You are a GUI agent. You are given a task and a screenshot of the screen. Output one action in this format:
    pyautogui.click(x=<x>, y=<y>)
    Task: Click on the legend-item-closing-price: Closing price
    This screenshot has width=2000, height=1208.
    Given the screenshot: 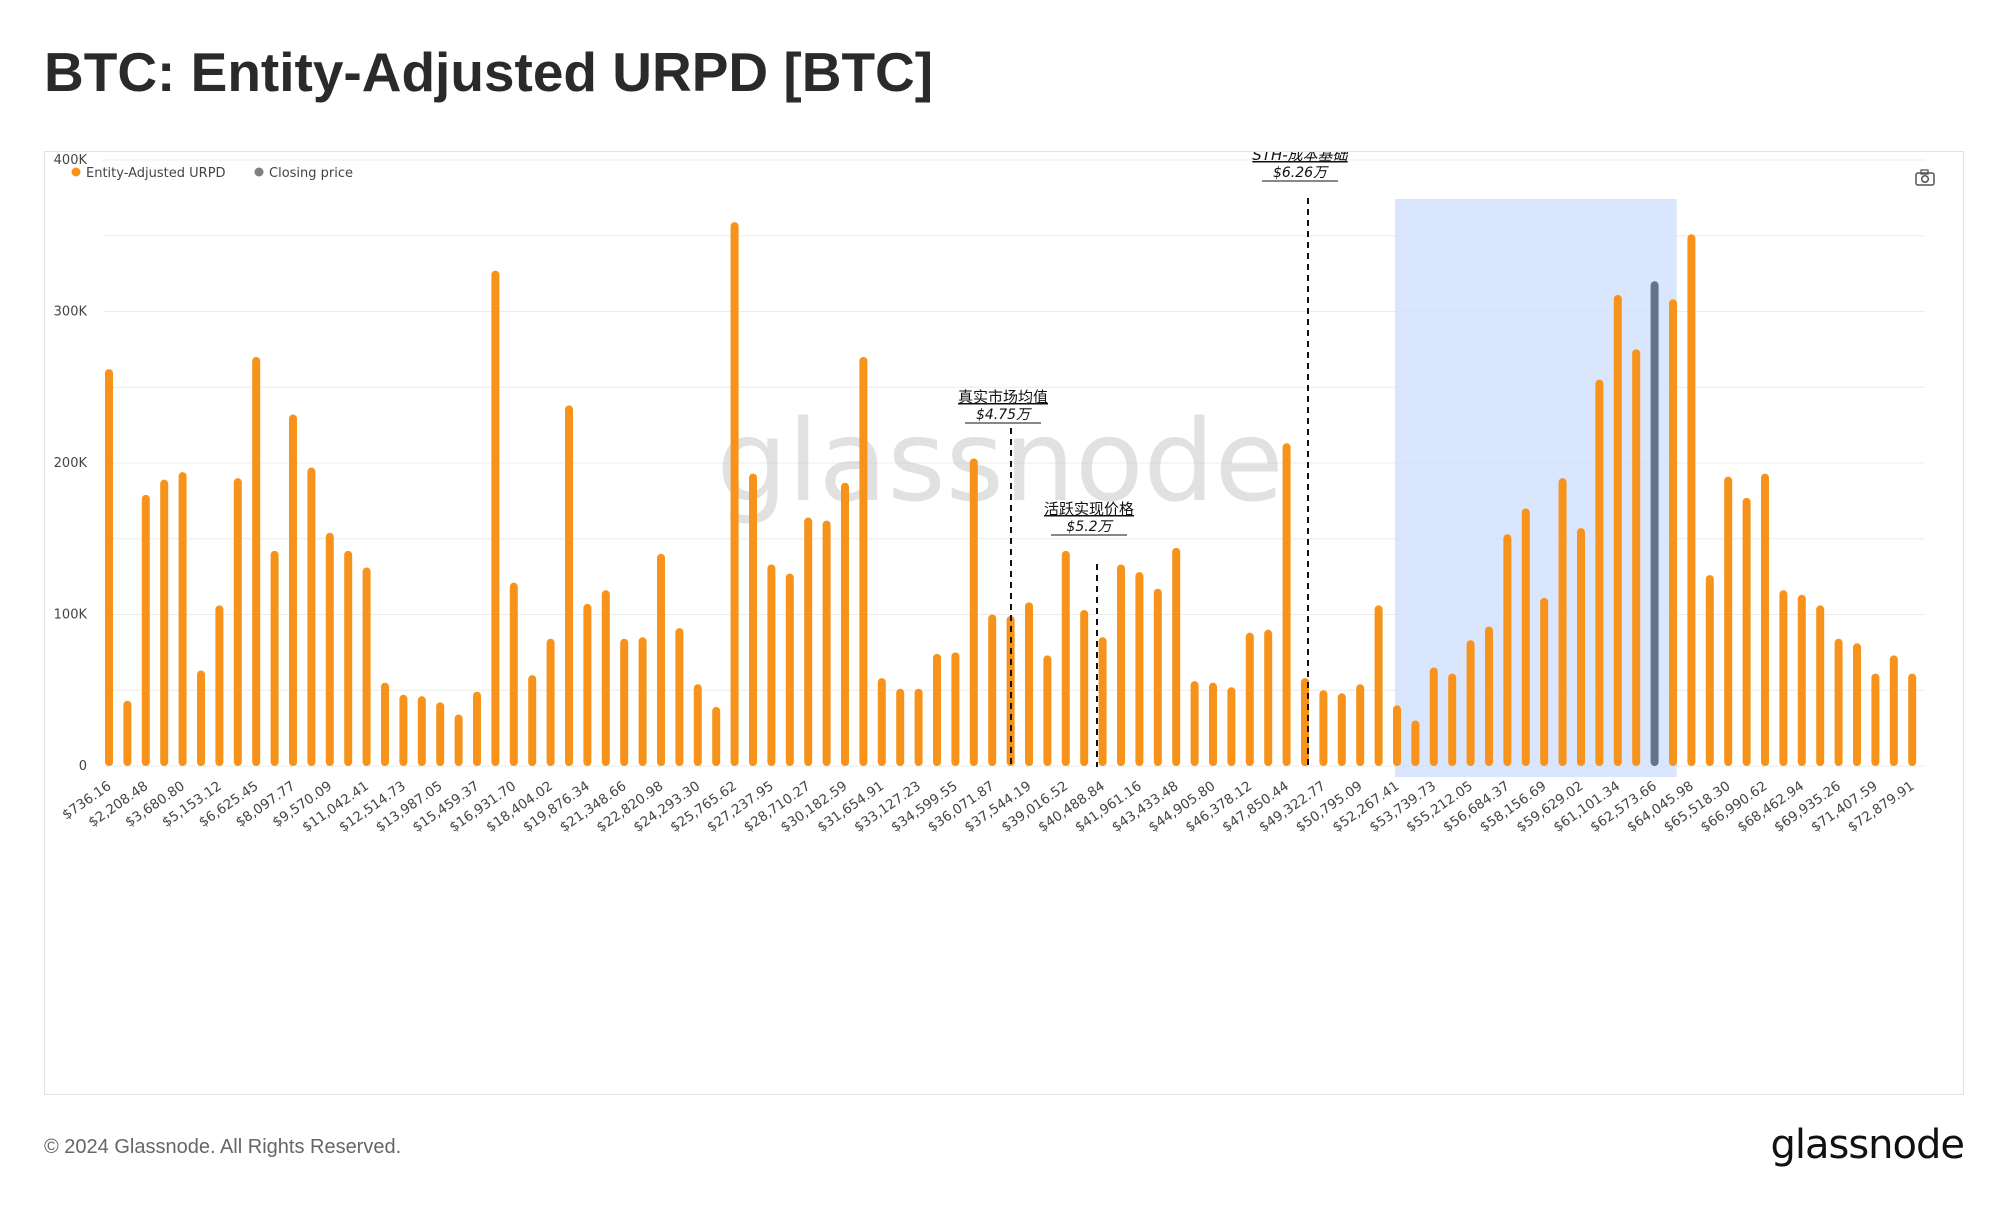 What is the action you would take?
    pyautogui.click(x=304, y=173)
    